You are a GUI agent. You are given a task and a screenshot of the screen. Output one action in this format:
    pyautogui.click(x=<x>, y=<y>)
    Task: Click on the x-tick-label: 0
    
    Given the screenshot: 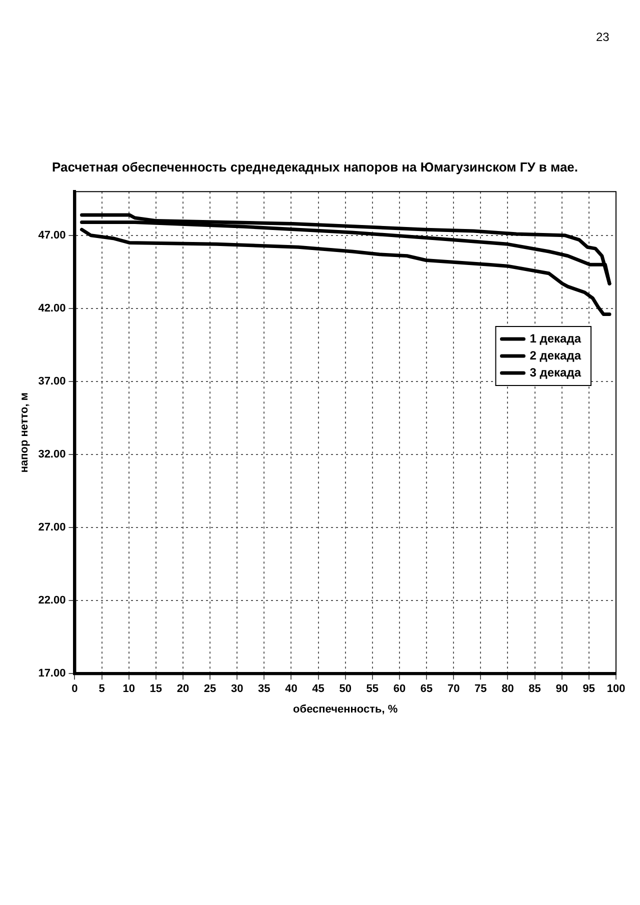 What is the action you would take?
    pyautogui.click(x=75, y=689)
    